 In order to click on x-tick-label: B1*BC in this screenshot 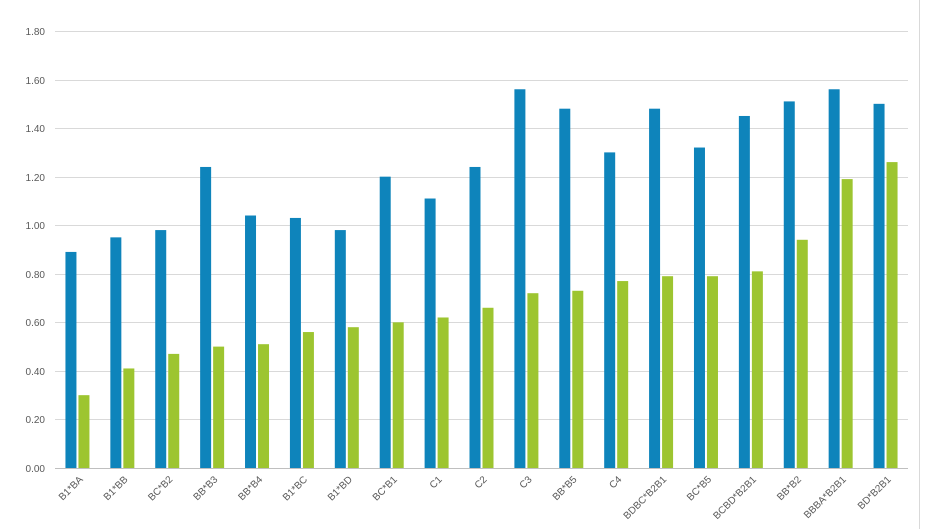, I will do `click(295, 488)`.